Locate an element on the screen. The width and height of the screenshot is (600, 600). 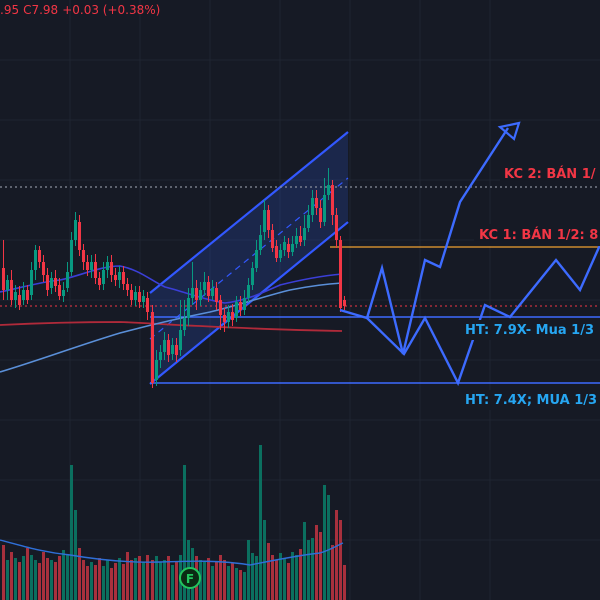
projection-path-upper is located at coordinates (424, 241).